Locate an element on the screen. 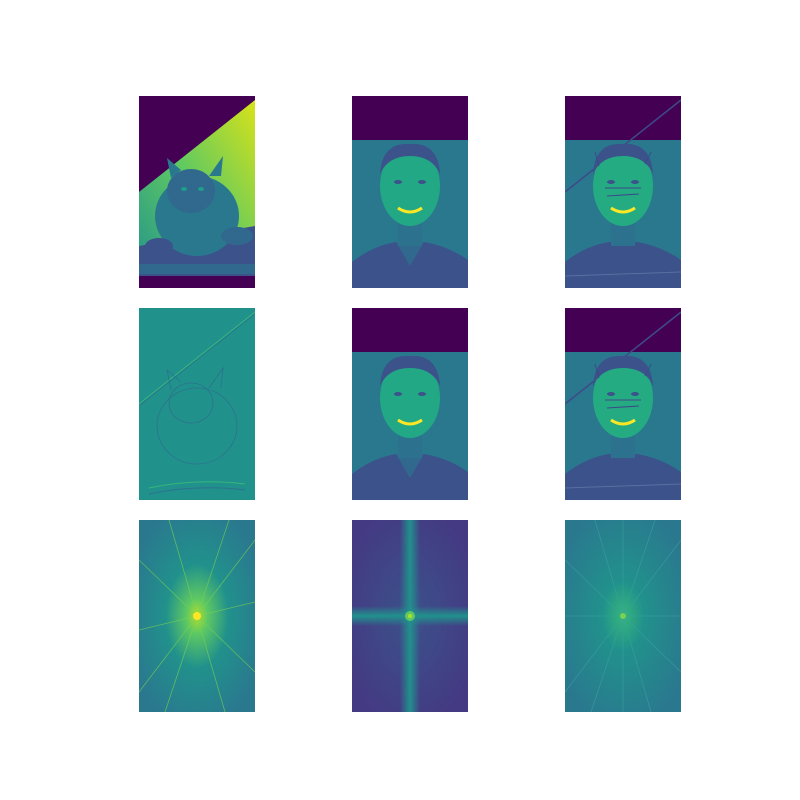 Image resolution: width=800 pixels, height=800 pixels. cat-image is located at coordinates (197, 192).